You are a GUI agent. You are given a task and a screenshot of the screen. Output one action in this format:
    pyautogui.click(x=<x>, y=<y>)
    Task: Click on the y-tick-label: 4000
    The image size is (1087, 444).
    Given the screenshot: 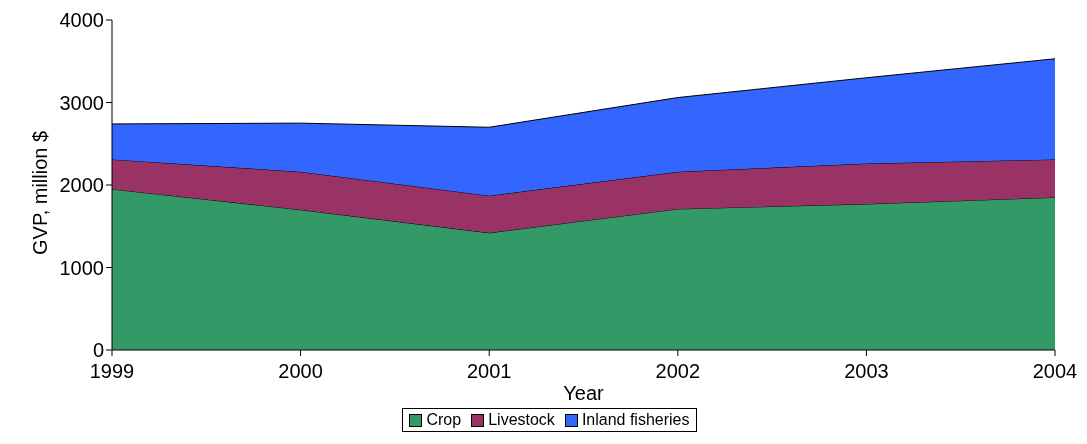 What is the action you would take?
    pyautogui.click(x=81, y=20)
    